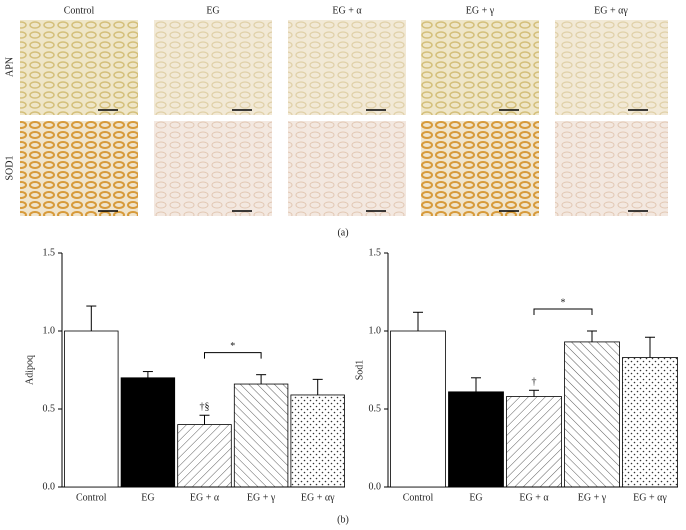 The image size is (686, 530). What do you see at coordinates (343, 519) in the screenshot?
I see `panel-label: (b)` at bounding box center [343, 519].